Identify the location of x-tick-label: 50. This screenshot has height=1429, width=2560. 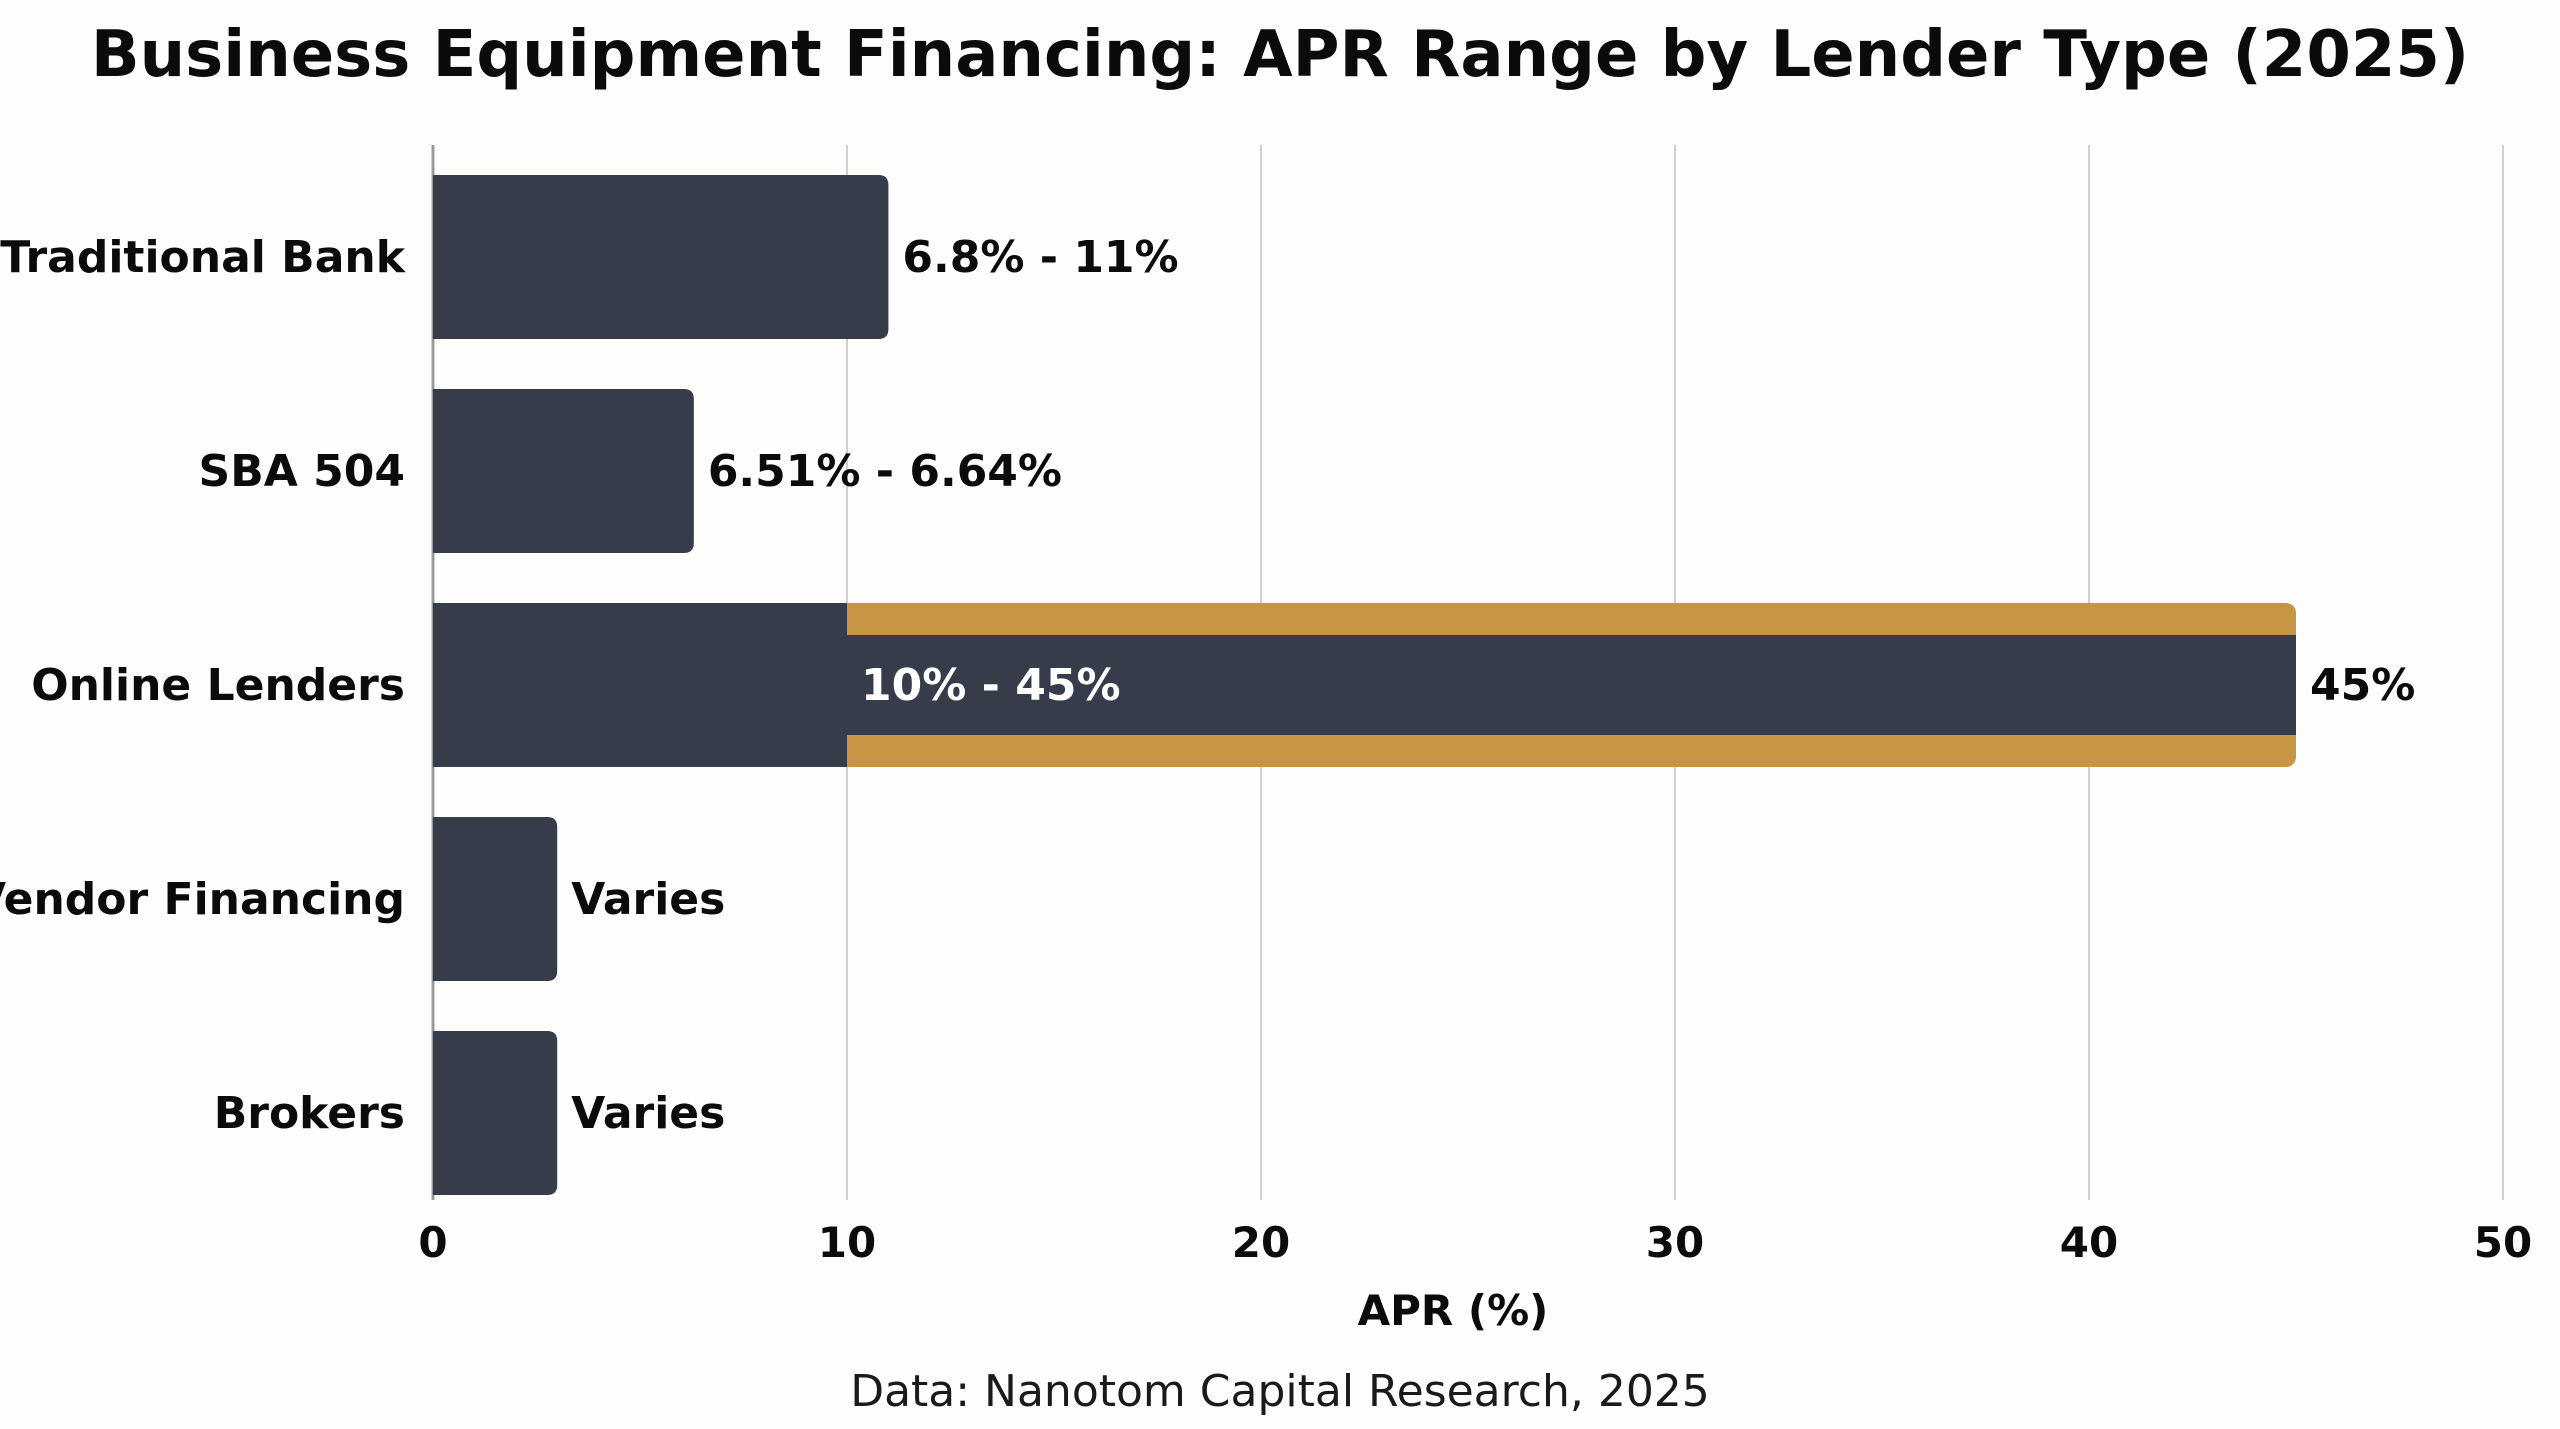
(2503, 1242).